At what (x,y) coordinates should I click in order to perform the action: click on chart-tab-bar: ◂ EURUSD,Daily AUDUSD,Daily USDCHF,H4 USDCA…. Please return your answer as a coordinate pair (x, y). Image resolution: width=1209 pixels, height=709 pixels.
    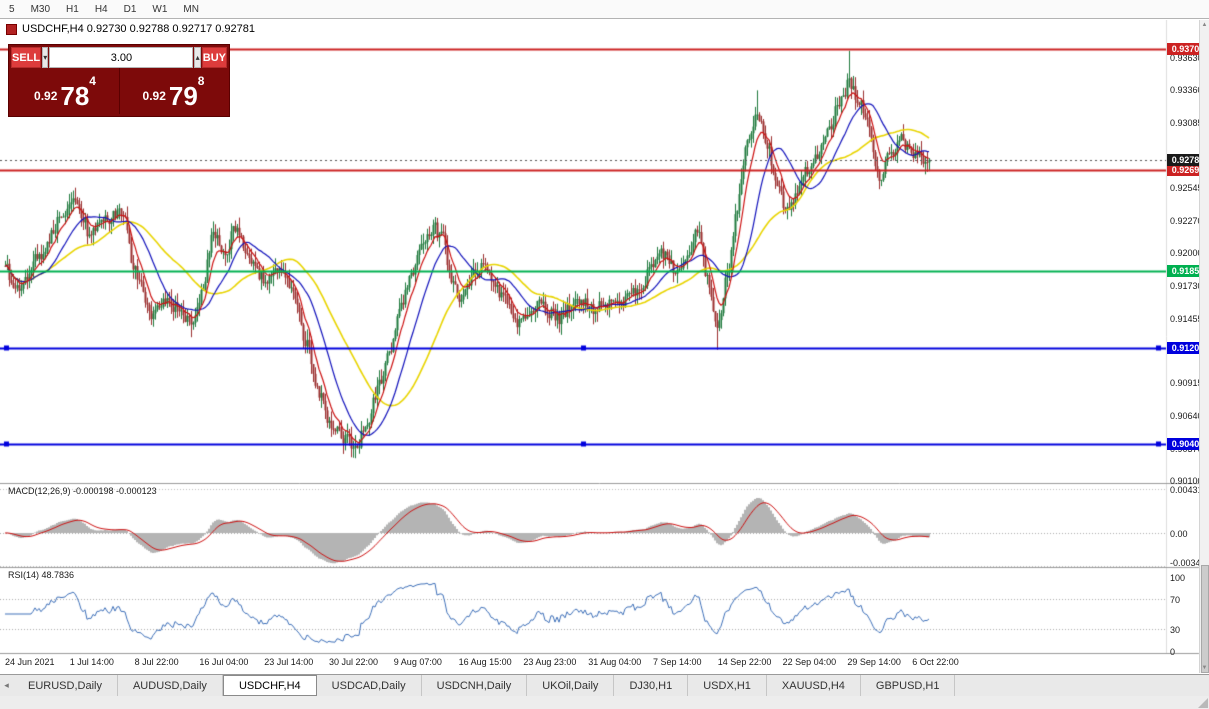
    Looking at the image, I should click on (604, 685).